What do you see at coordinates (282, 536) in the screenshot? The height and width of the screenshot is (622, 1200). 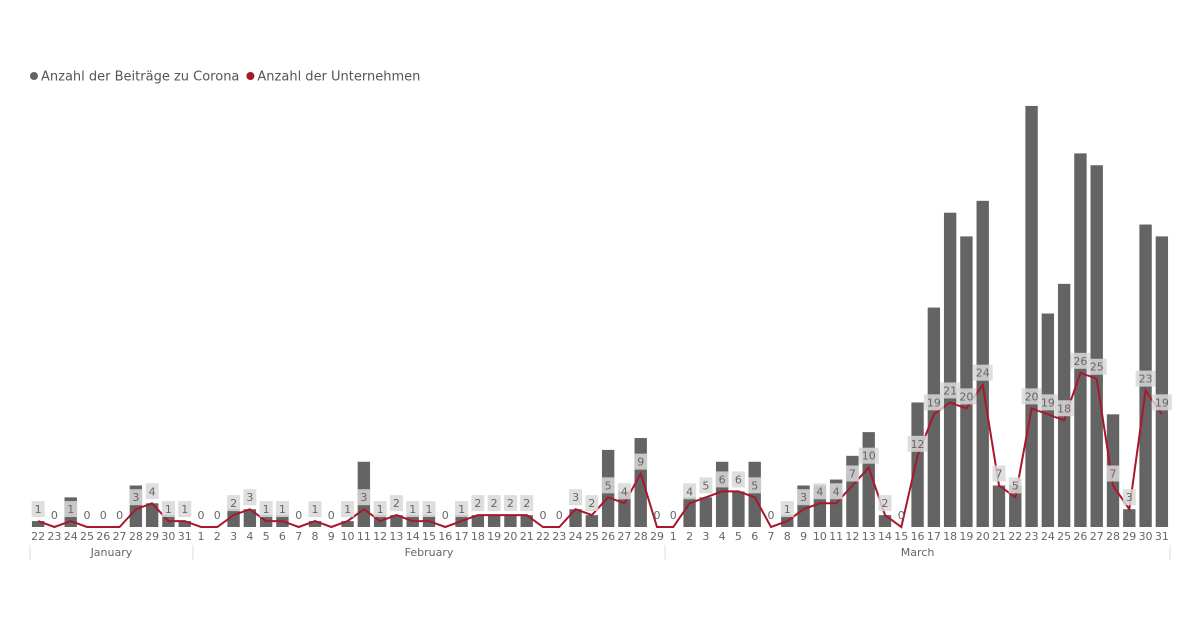 I see `x-tick-label: 6` at bounding box center [282, 536].